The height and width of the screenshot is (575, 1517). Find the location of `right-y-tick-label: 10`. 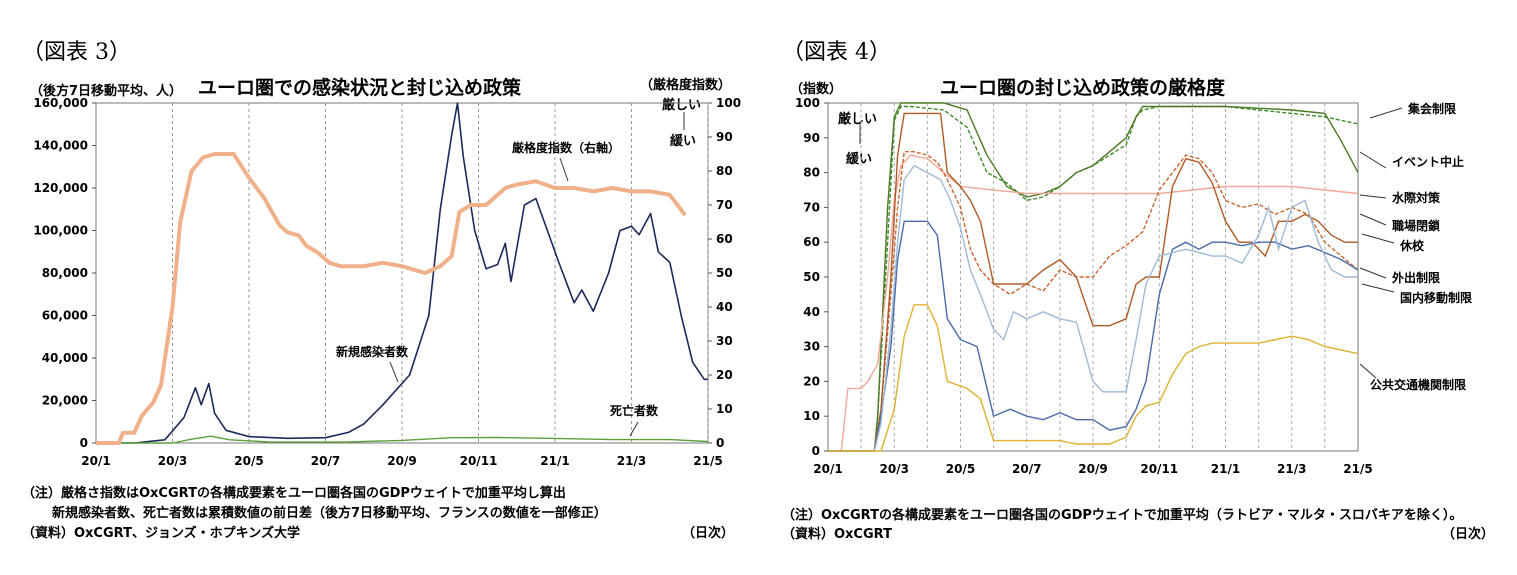

right-y-tick-label: 10 is located at coordinates (811, 416).